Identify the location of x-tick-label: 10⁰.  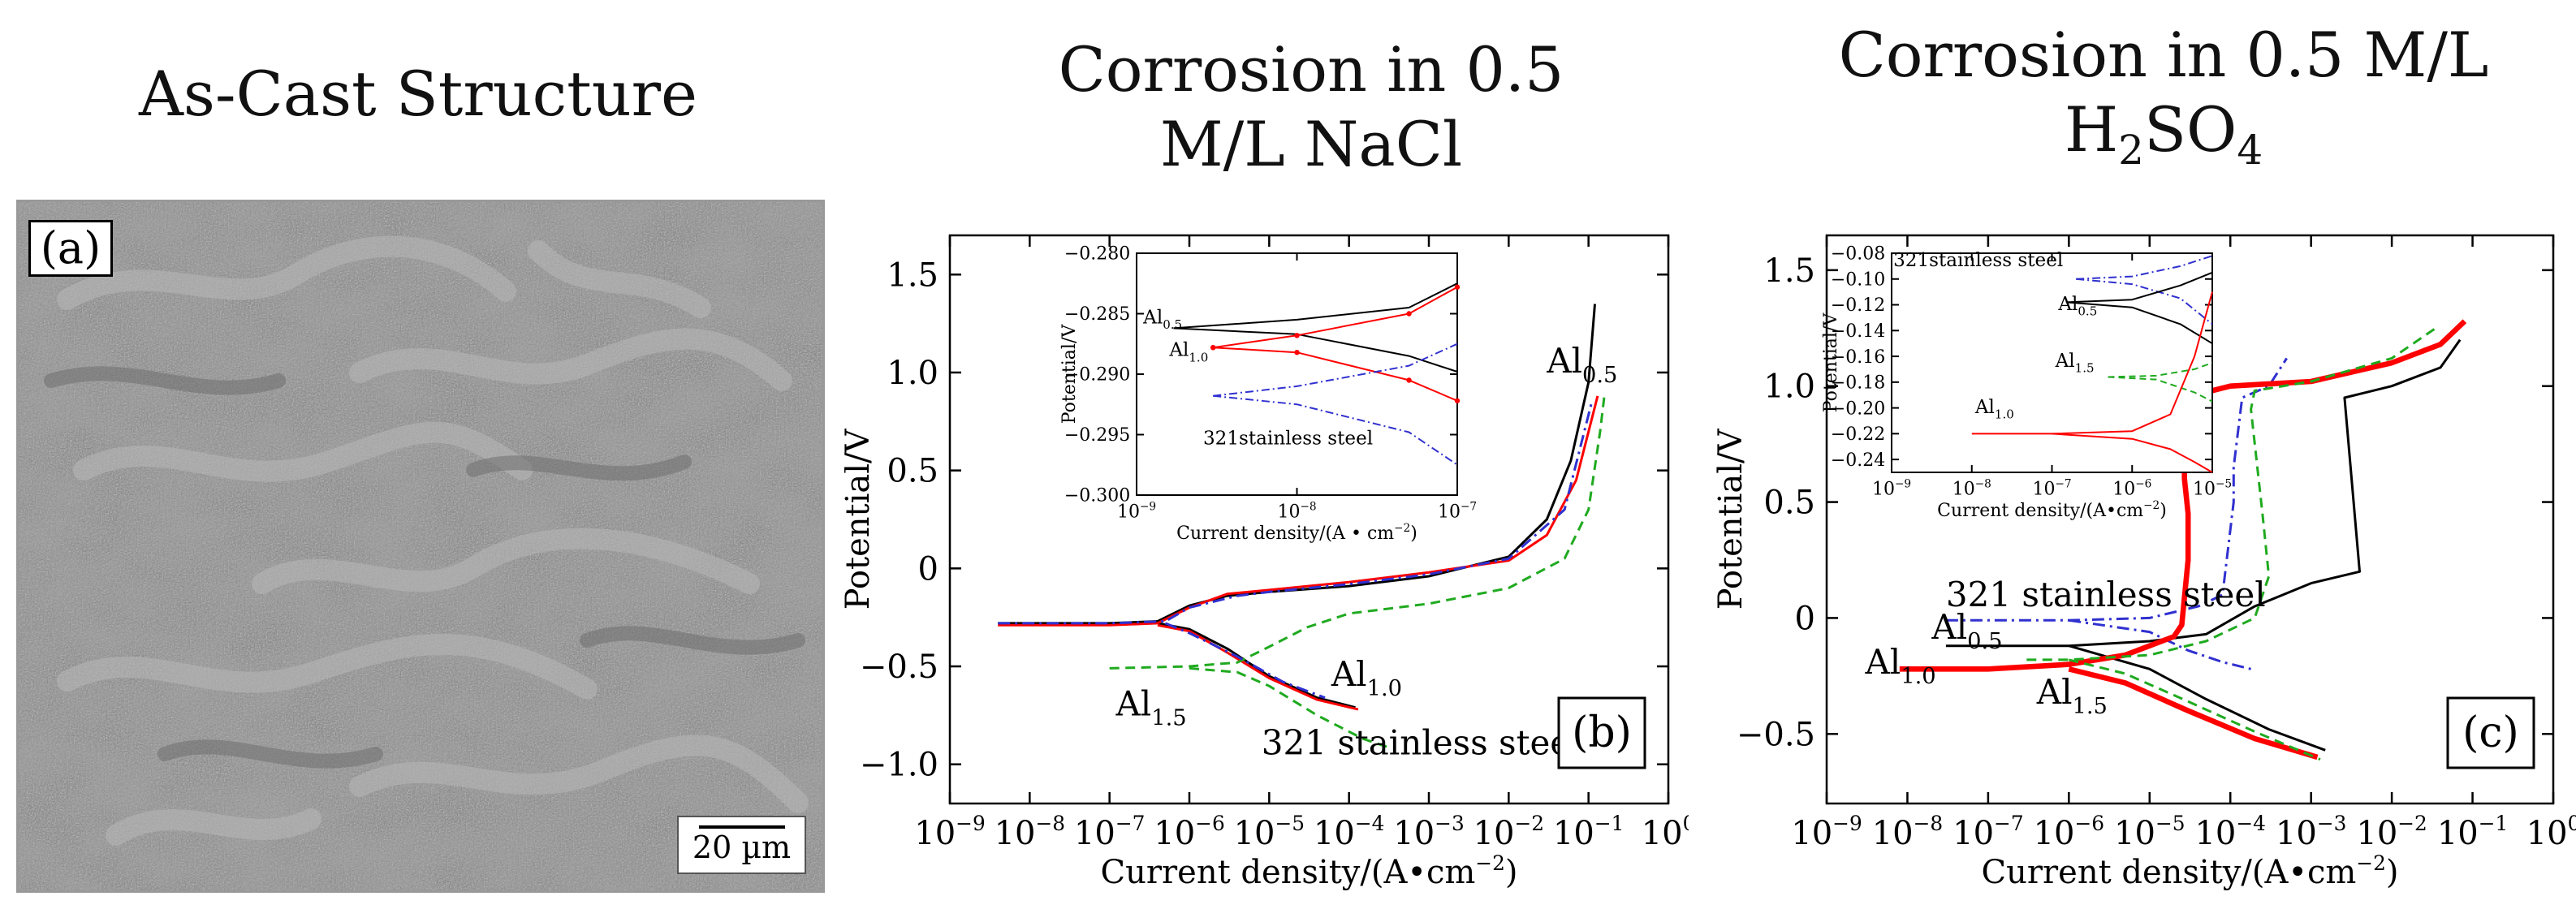
(1665, 832).